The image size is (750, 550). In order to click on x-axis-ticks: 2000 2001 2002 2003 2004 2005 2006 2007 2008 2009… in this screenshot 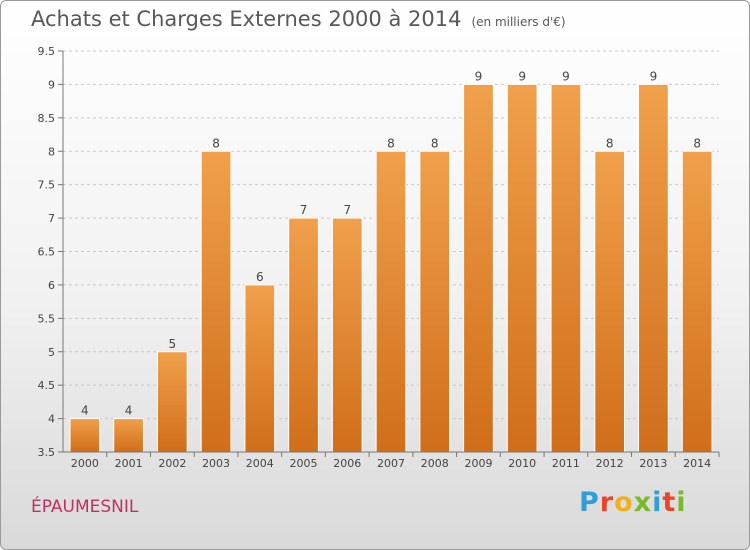, I will do `click(395, 461)`.